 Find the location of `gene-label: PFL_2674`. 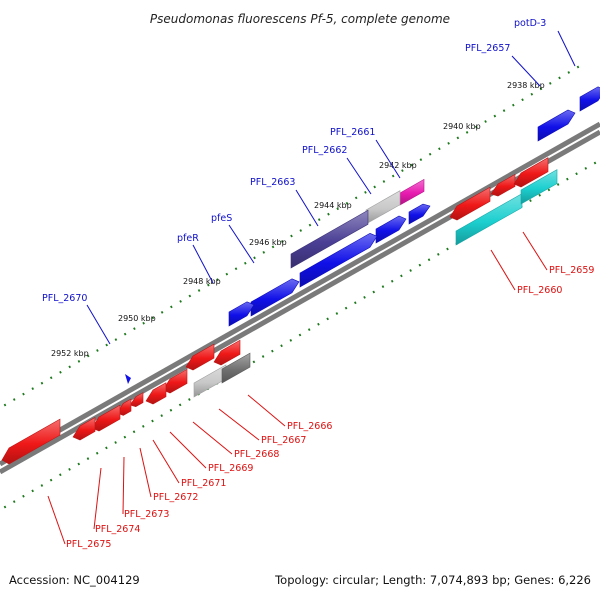

gene-label: PFL_2674 is located at coordinates (117, 529).